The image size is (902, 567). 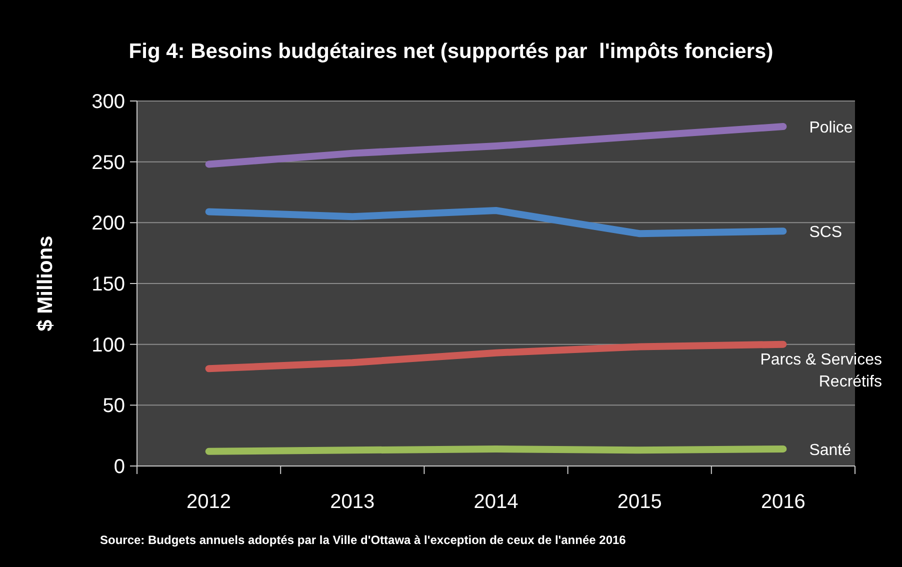 What do you see at coordinates (352, 502) in the screenshot?
I see `x-tick-label: 2013` at bounding box center [352, 502].